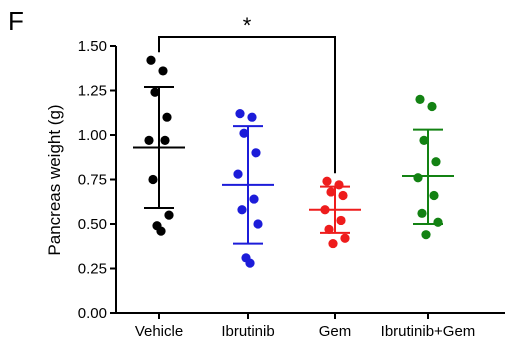 This screenshot has height=347, width=511. Describe the element at coordinates (335, 331) in the screenshot. I see `x-tick-label: Gem` at that location.